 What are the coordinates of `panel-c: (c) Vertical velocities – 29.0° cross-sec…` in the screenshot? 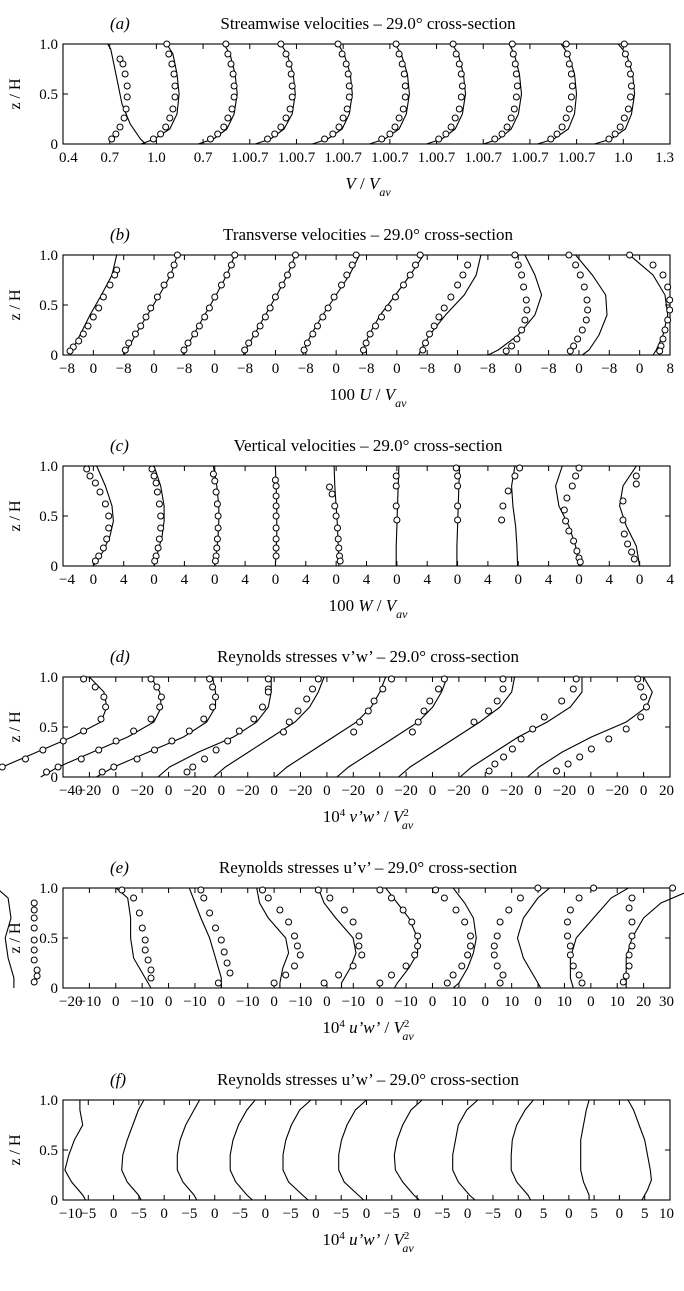 It's located at (341, 528).